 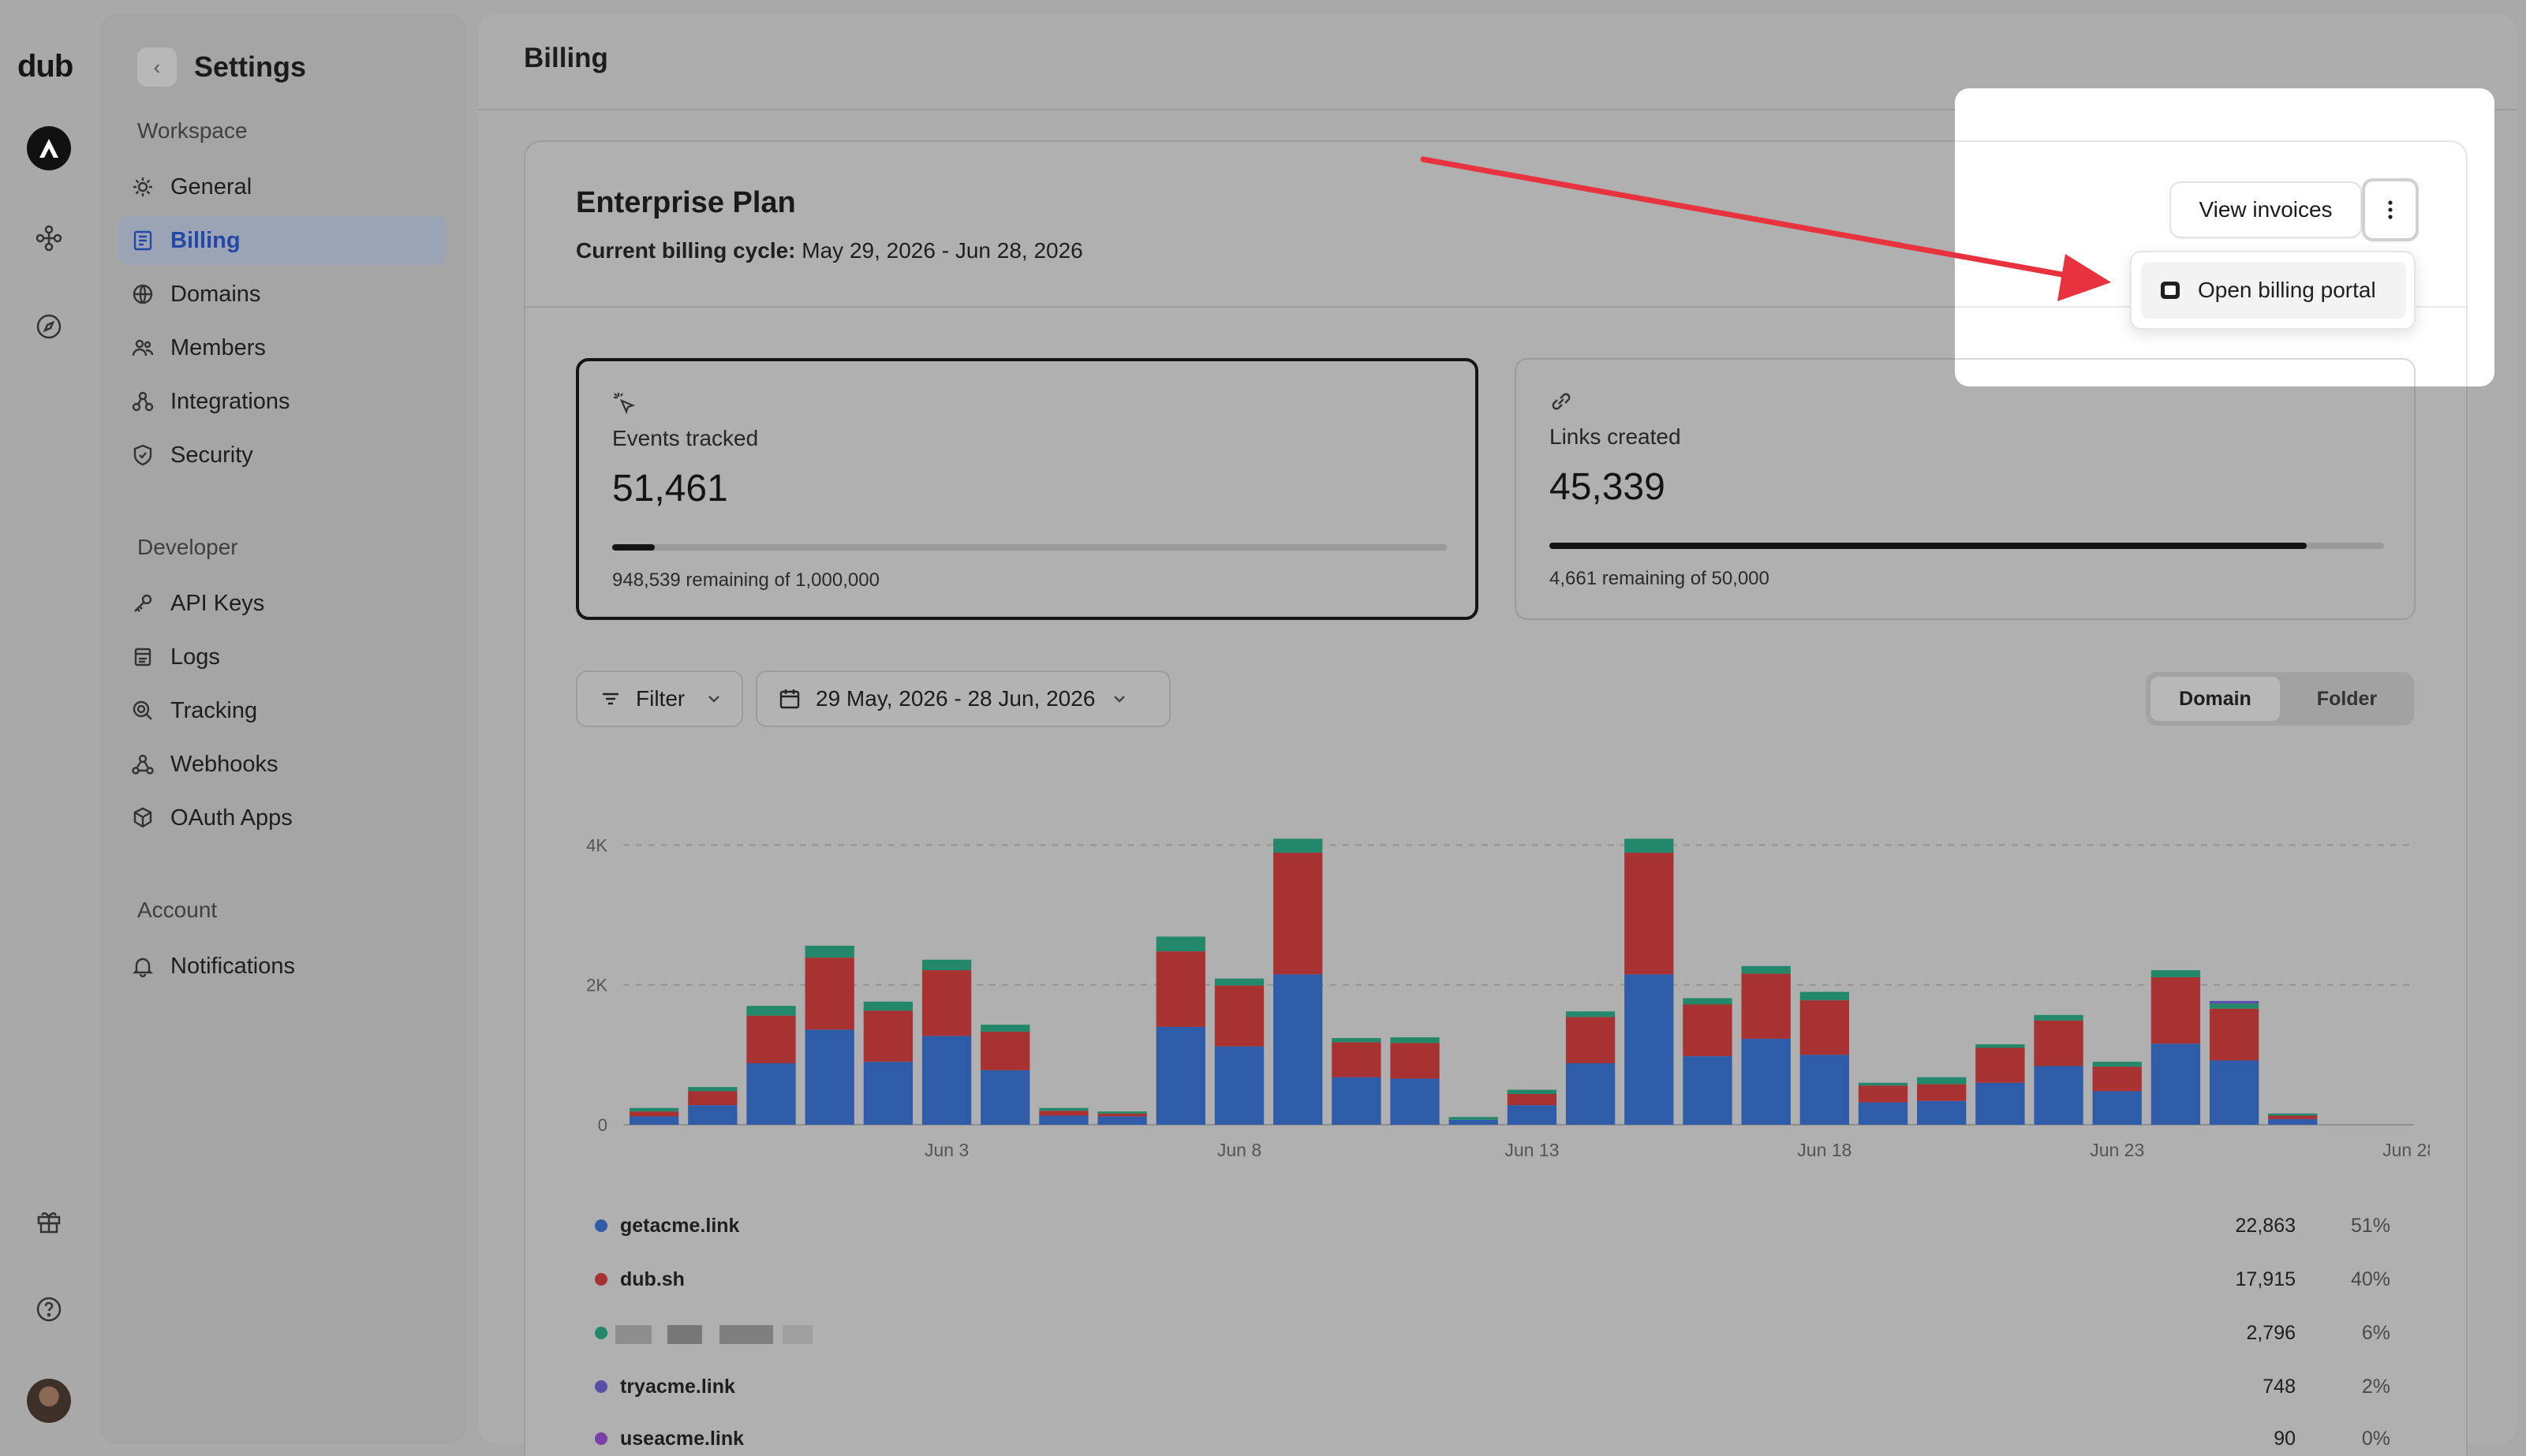 I want to click on toggle-folder: Folder, so click(x=2347, y=698).